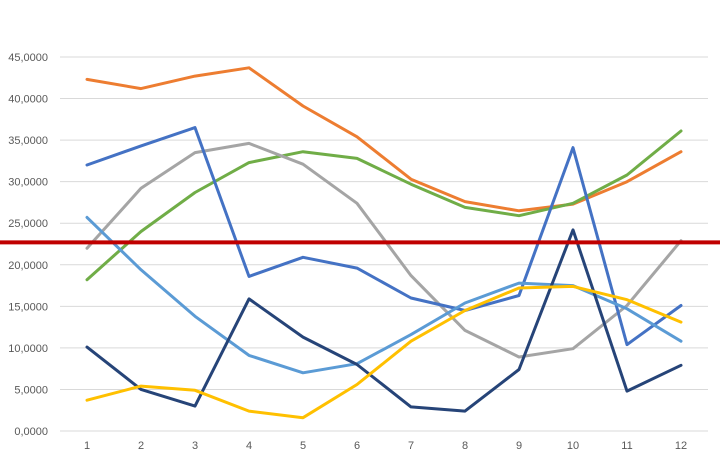 The image size is (720, 462). I want to click on y-tick-label: 15,0000, so click(28, 307).